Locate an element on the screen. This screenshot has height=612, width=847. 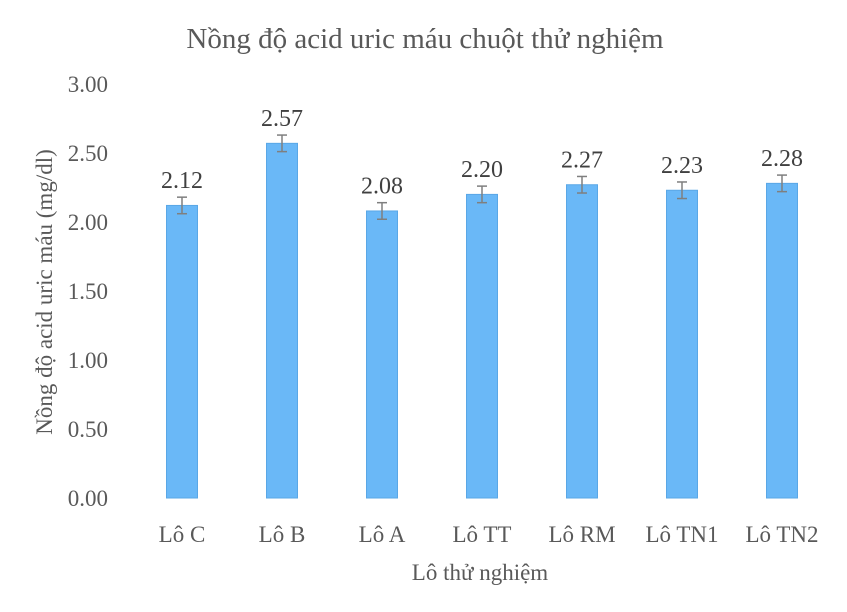
y-tick-label: 0.00 is located at coordinates (88, 498).